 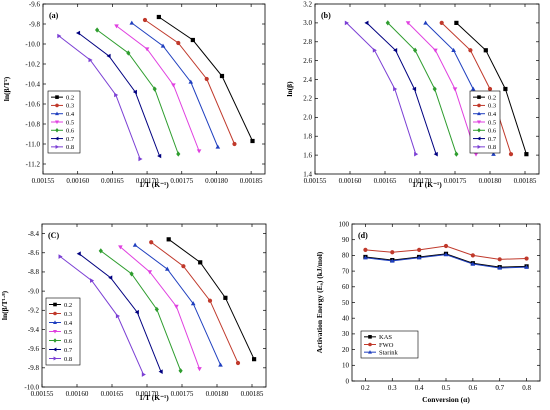 I want to click on y-tick-label: 40, so click(x=346, y=319).